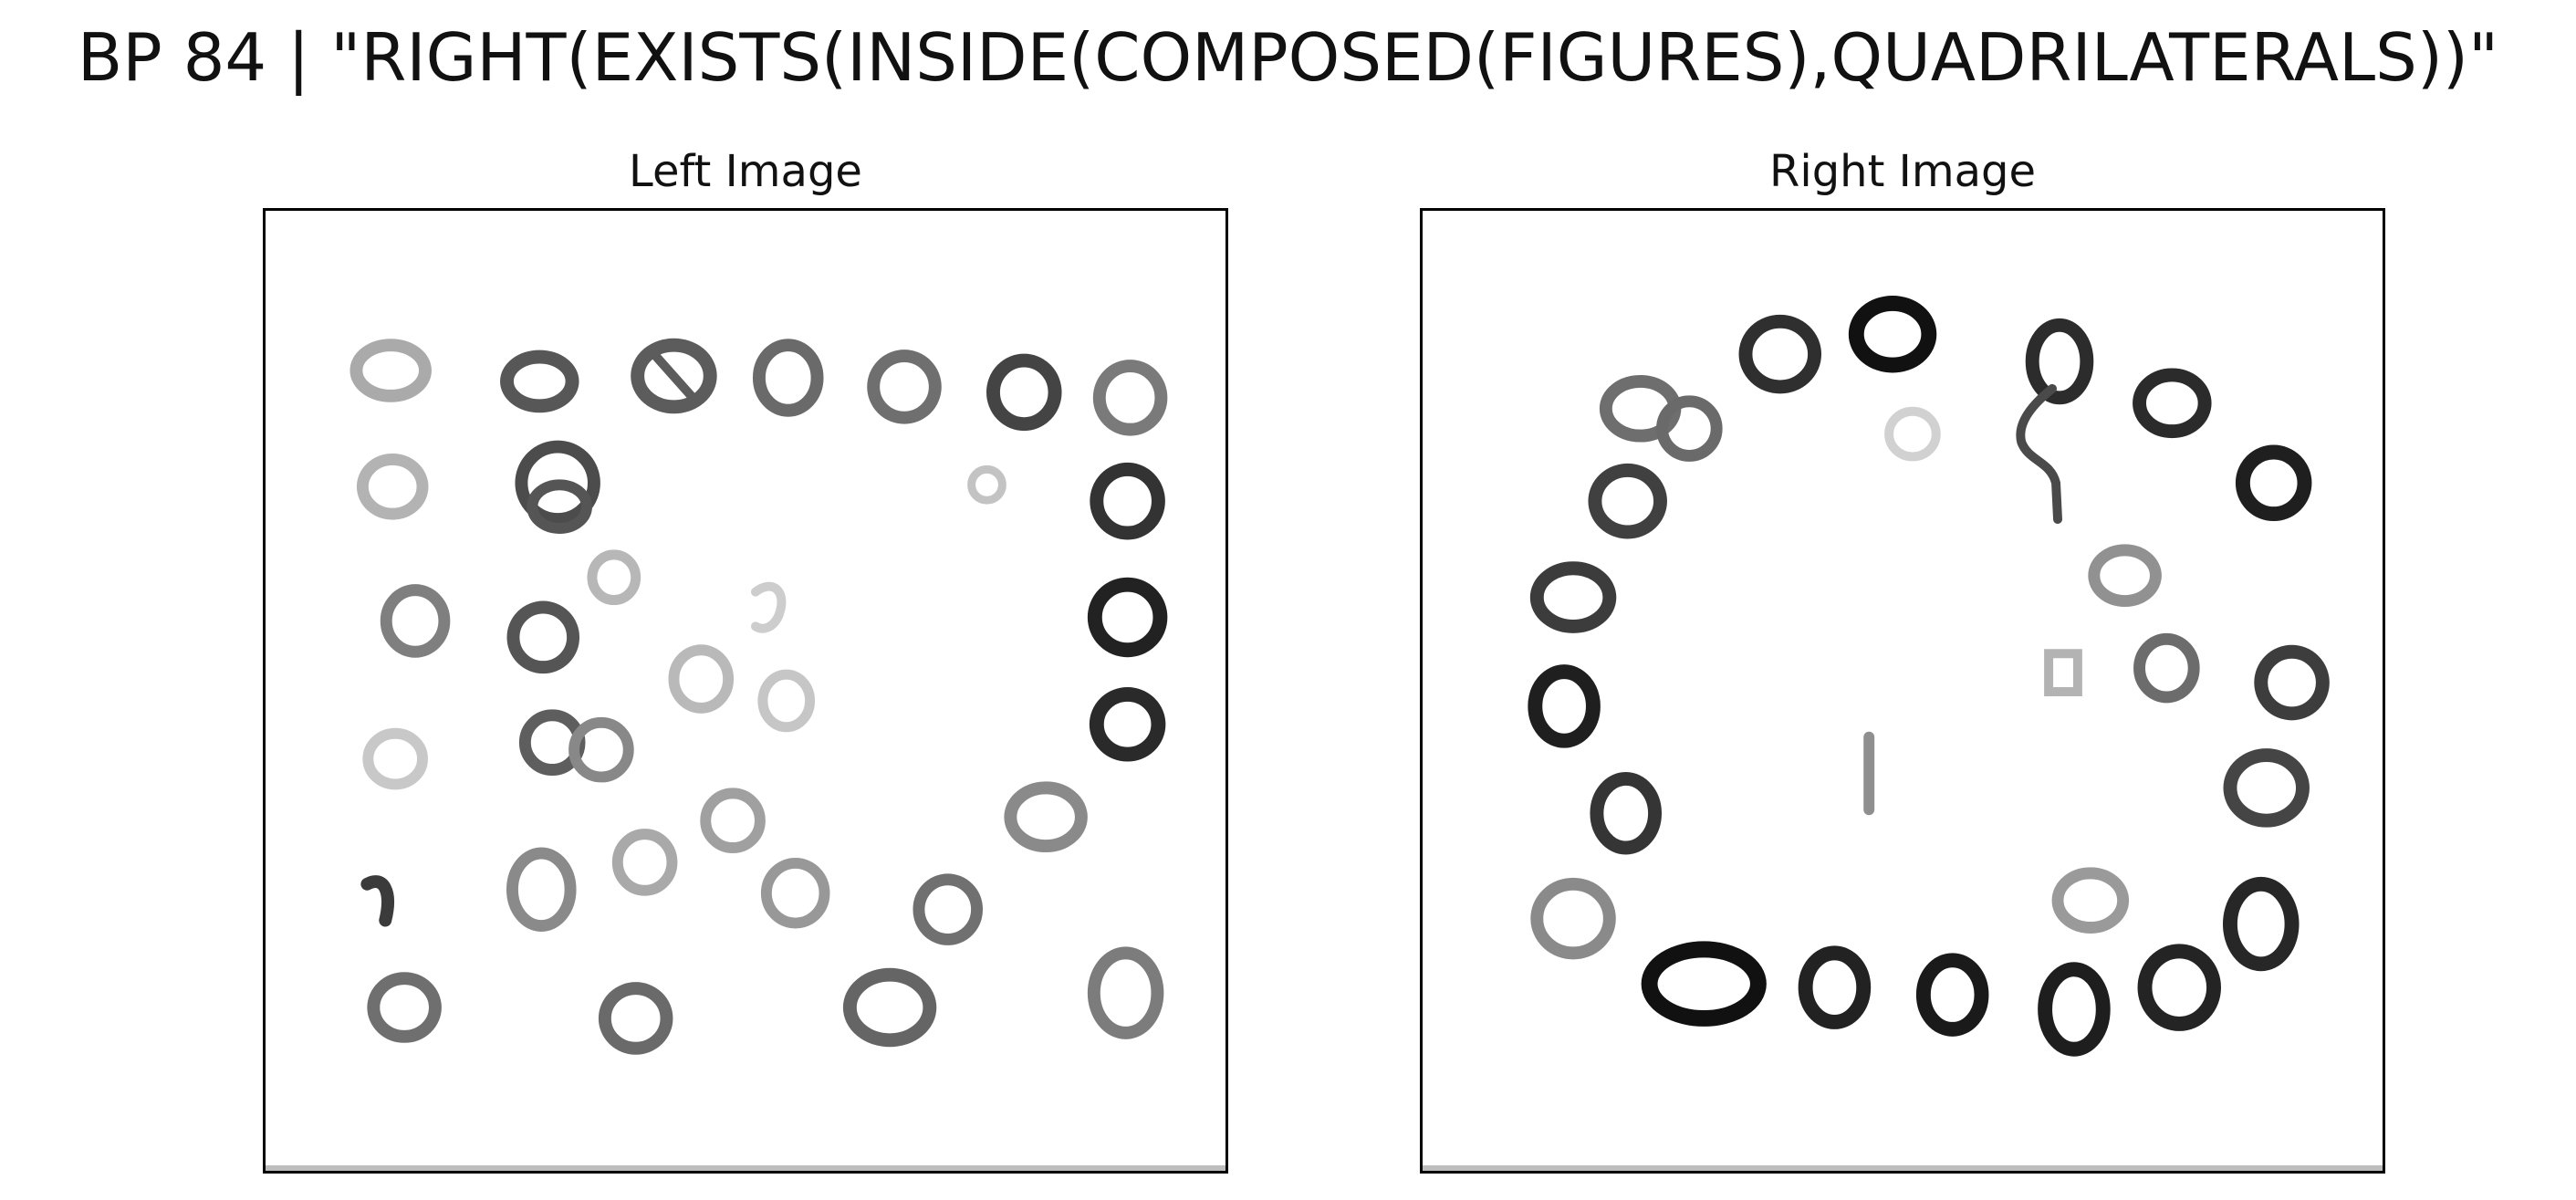 This screenshot has width=2576, height=1200. I want to click on ring-crossbar, so click(674, 376).